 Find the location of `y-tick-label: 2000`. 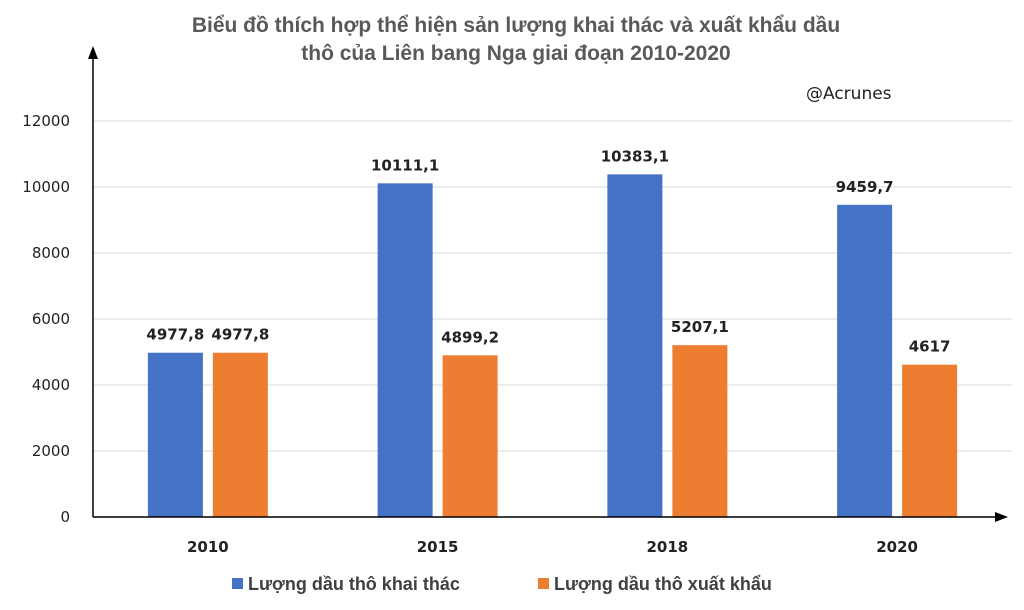

y-tick-label: 2000 is located at coordinates (51, 451).